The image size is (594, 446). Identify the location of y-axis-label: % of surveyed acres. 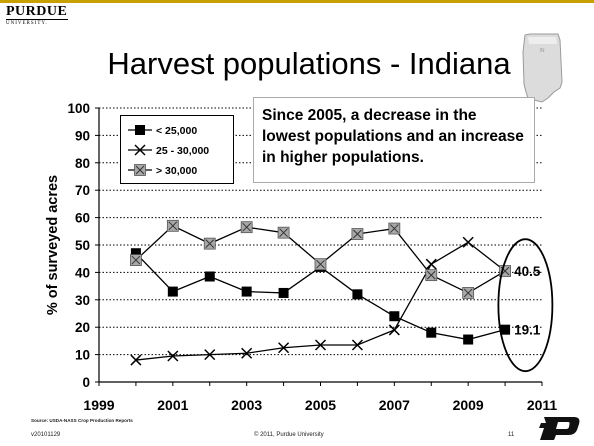
(53, 245).